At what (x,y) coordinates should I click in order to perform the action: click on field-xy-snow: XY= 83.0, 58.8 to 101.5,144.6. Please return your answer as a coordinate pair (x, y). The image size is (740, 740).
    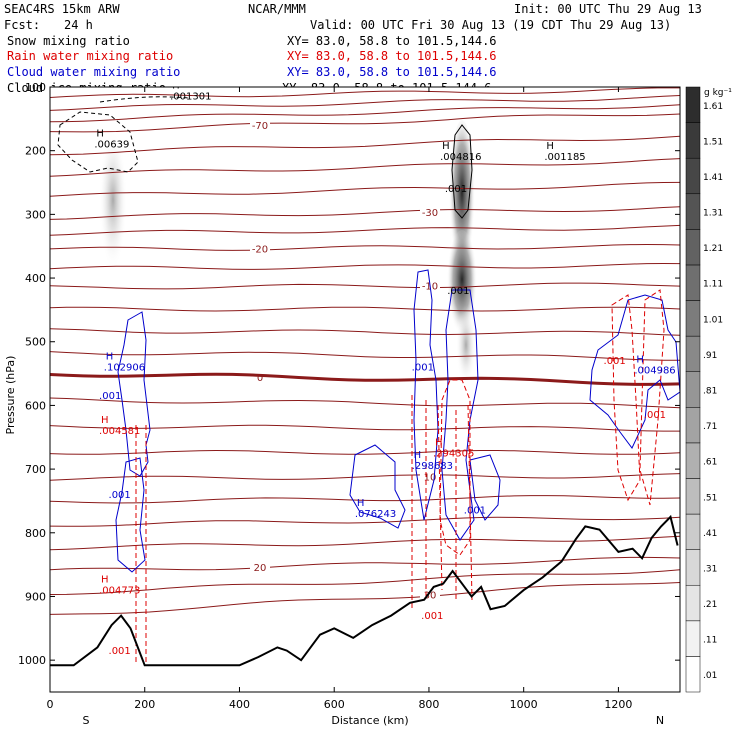
    Looking at the image, I should click on (392, 41).